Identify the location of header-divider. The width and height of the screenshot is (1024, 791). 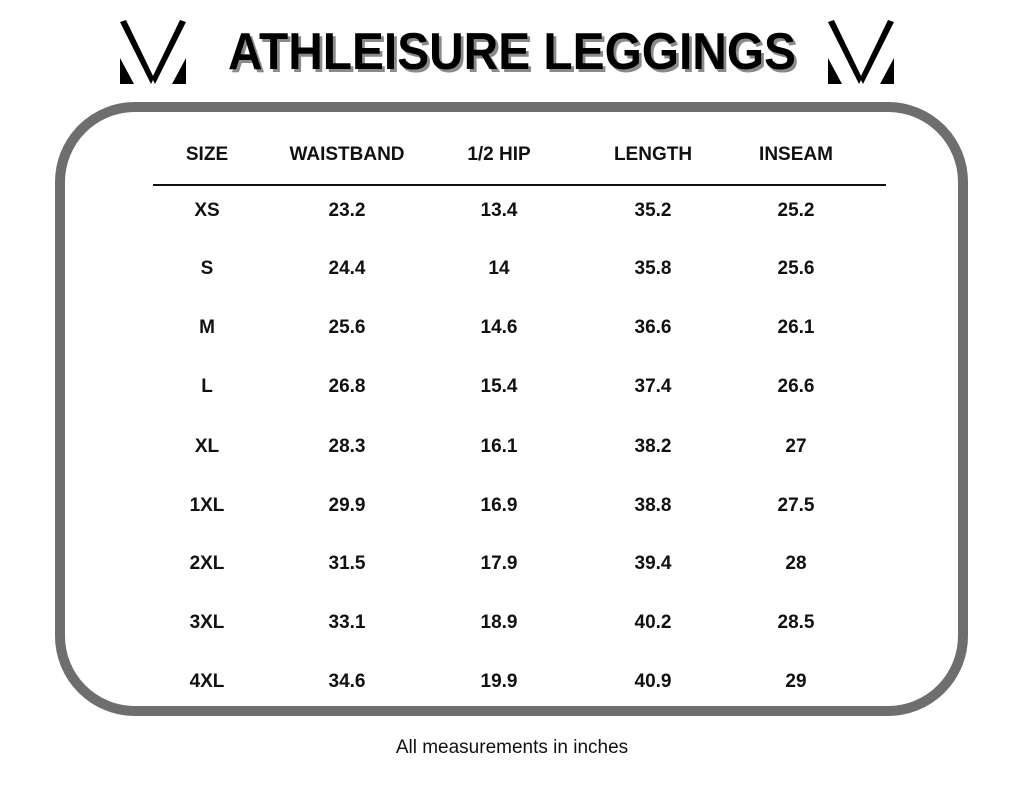
(519, 185).